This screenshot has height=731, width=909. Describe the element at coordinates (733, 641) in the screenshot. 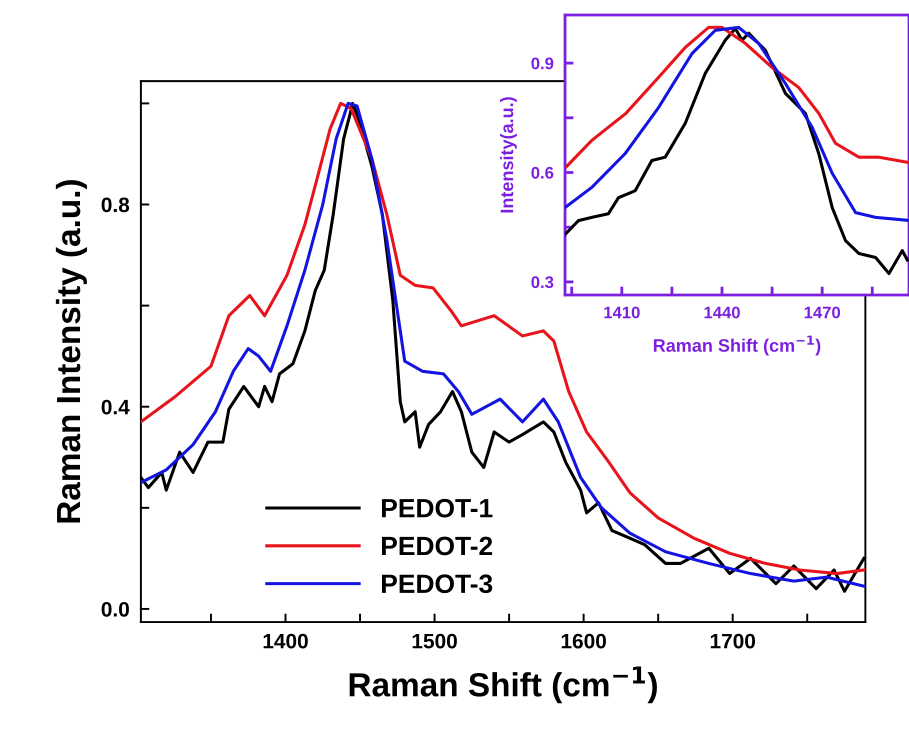

I see `x-tick-label: 1700` at that location.